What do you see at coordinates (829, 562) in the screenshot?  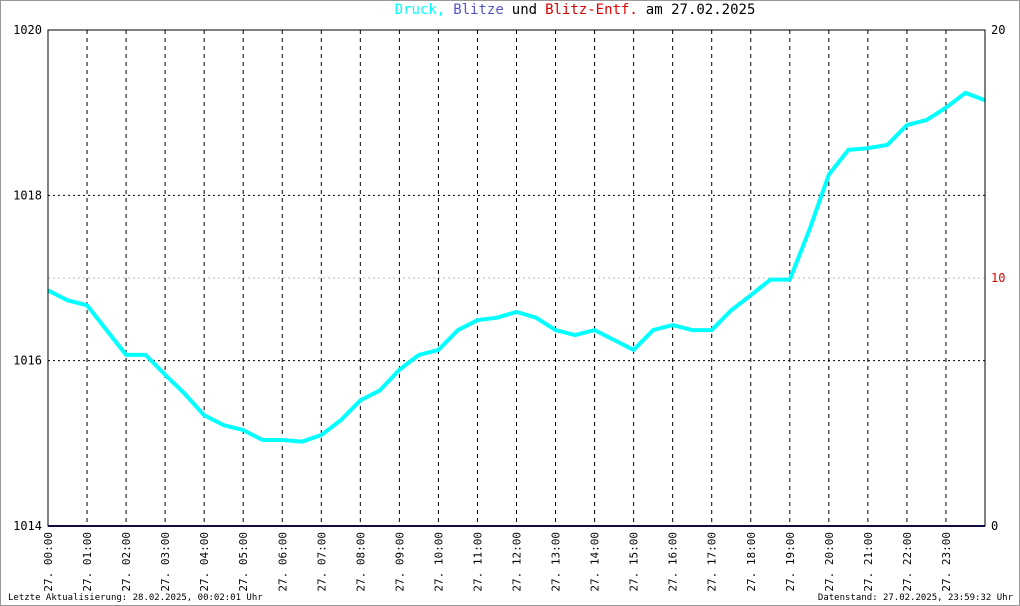 I see `x-tick-label: 27. 20:00` at bounding box center [829, 562].